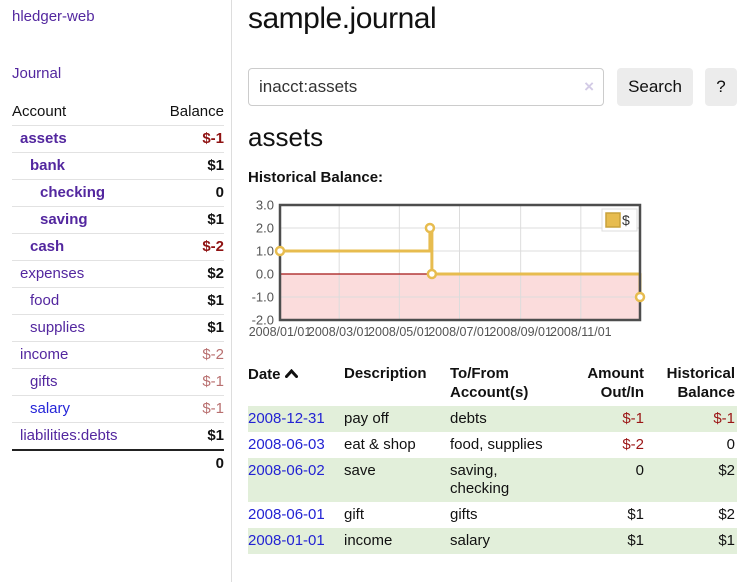 The image size is (742, 582). I want to click on account-row: bank $1, so click(118, 165).